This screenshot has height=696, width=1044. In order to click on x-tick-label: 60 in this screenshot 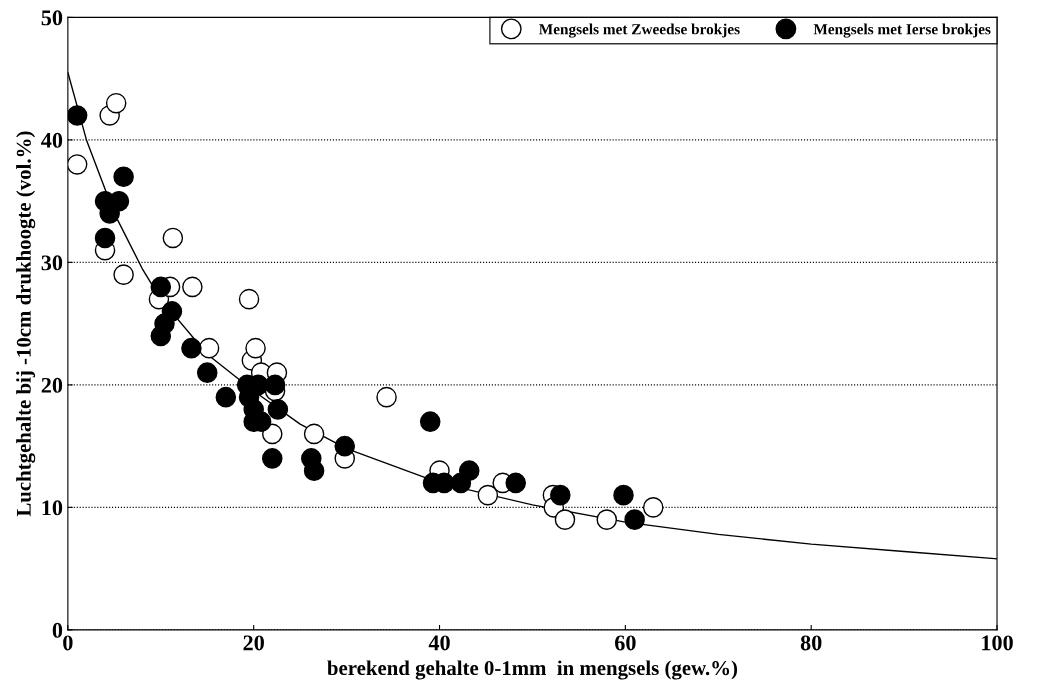, I will do `click(625, 643)`.